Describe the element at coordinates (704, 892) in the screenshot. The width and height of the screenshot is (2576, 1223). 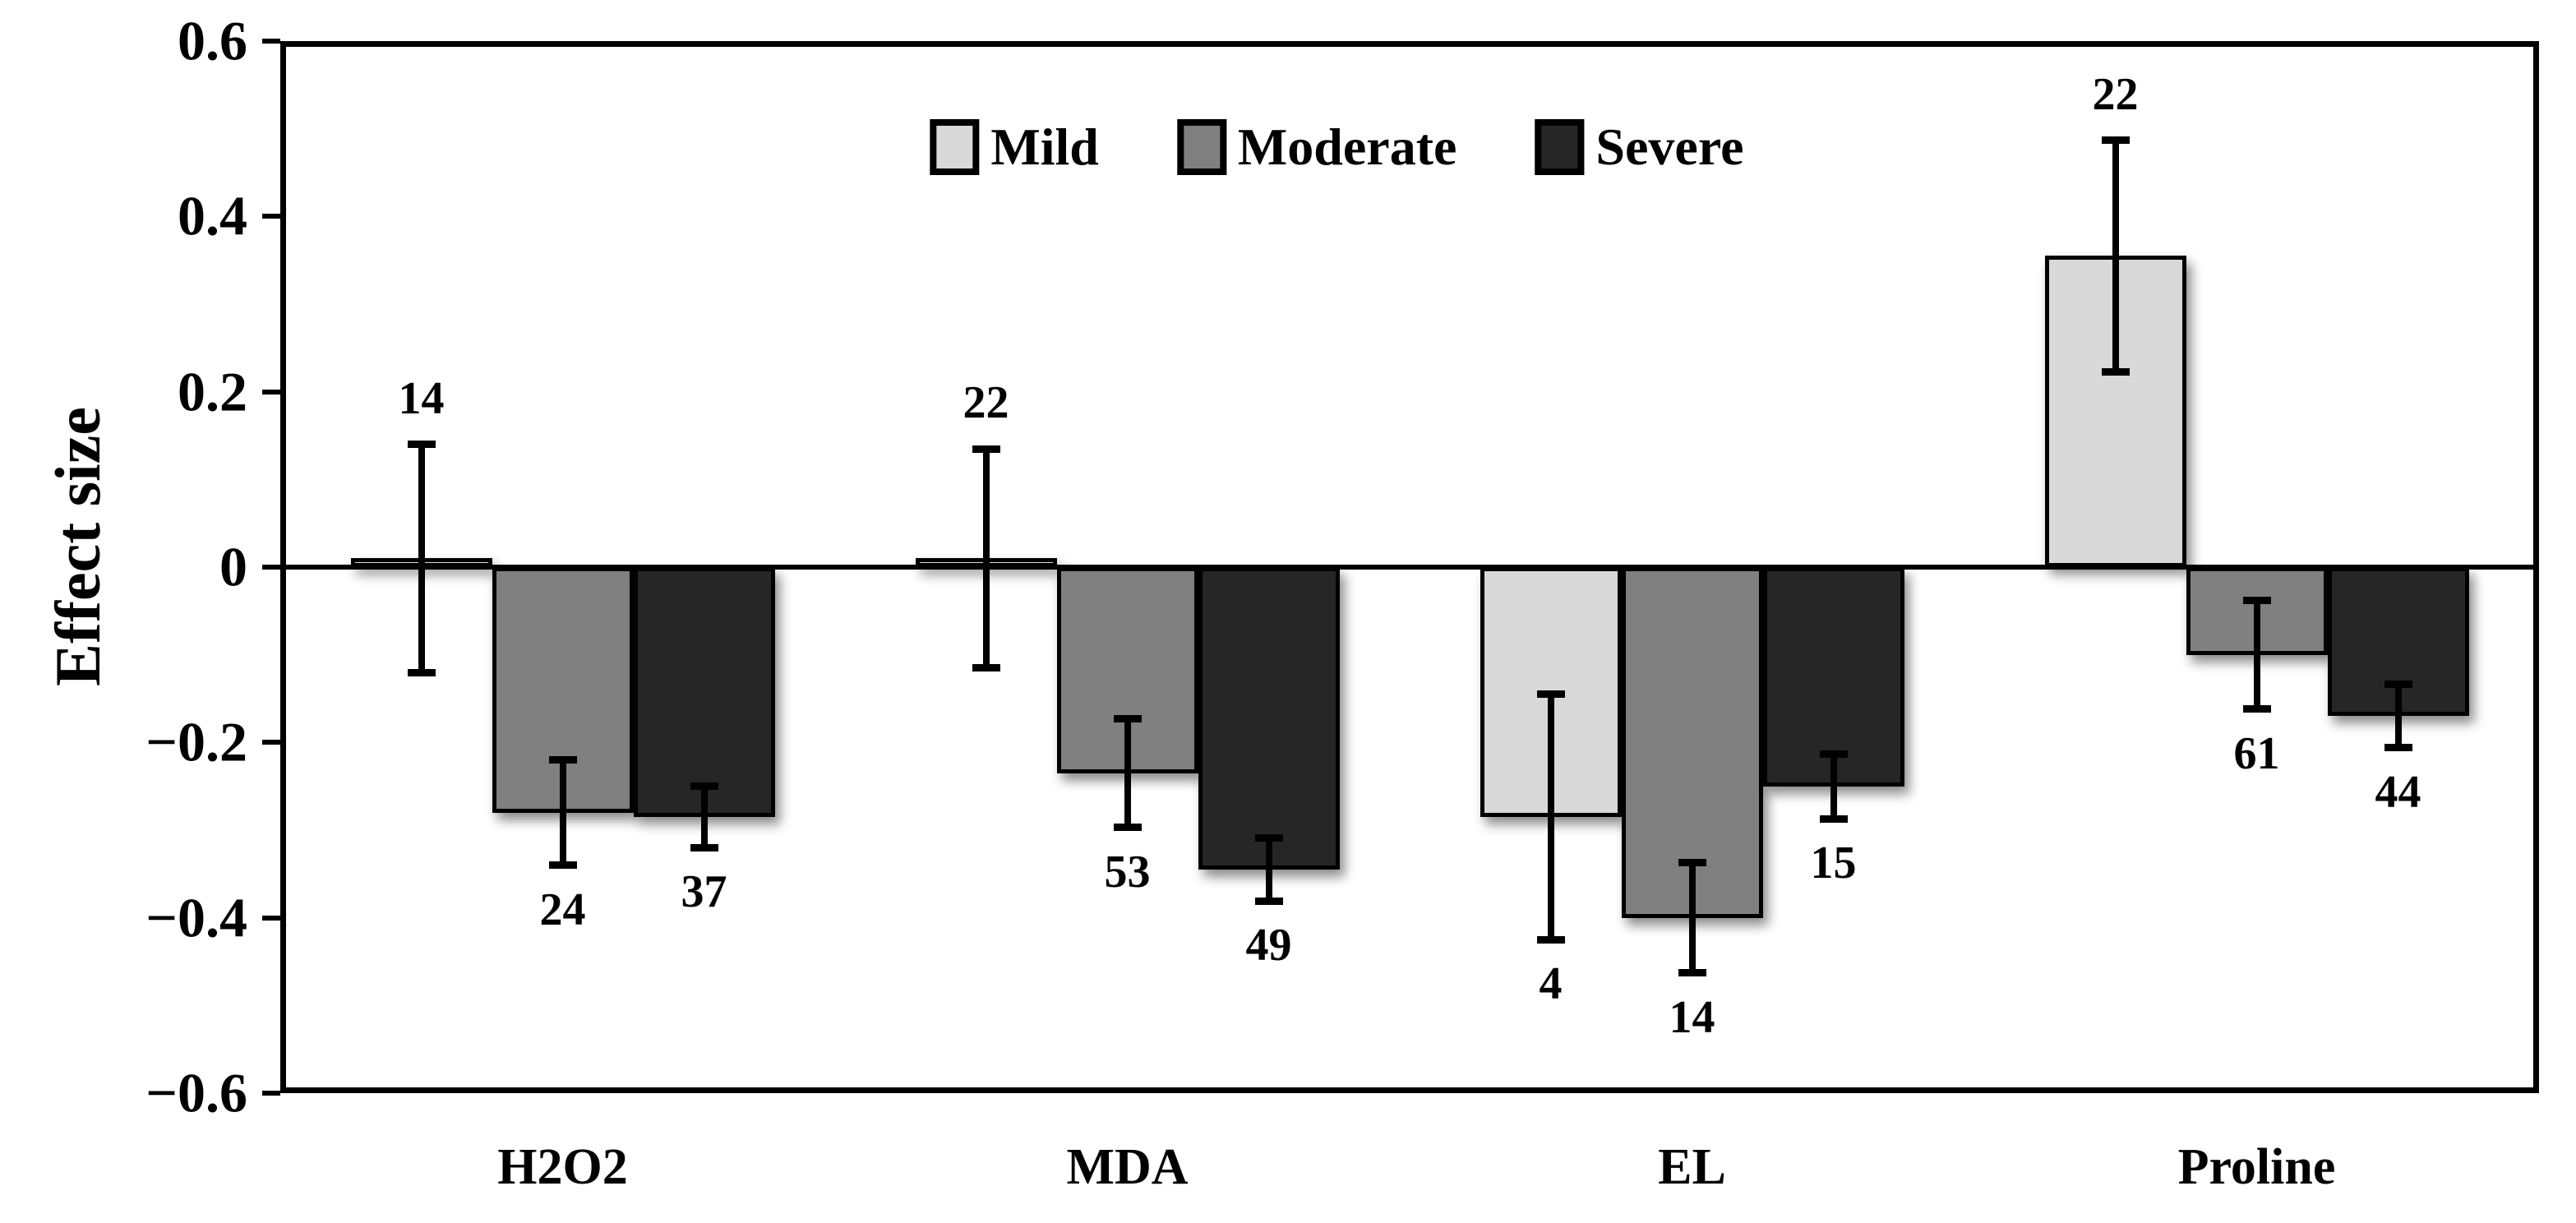
I see `bar-value-label: 37` at that location.